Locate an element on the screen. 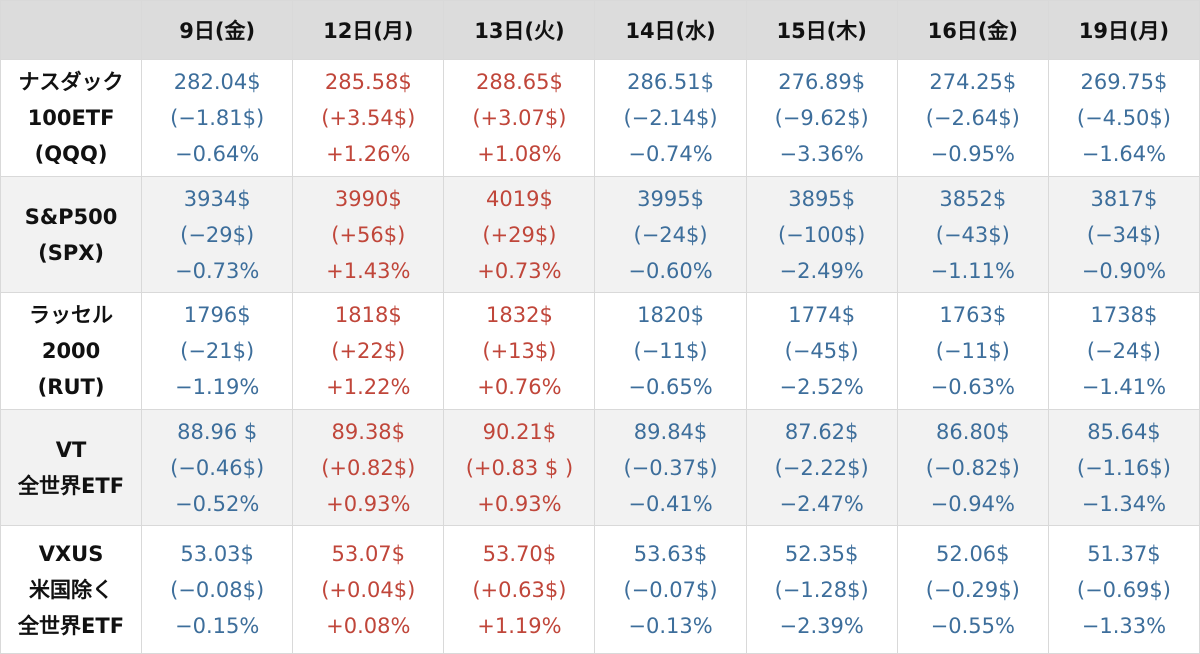 This screenshot has width=1200, height=654. price-value: 53.03$ is located at coordinates (217, 553).